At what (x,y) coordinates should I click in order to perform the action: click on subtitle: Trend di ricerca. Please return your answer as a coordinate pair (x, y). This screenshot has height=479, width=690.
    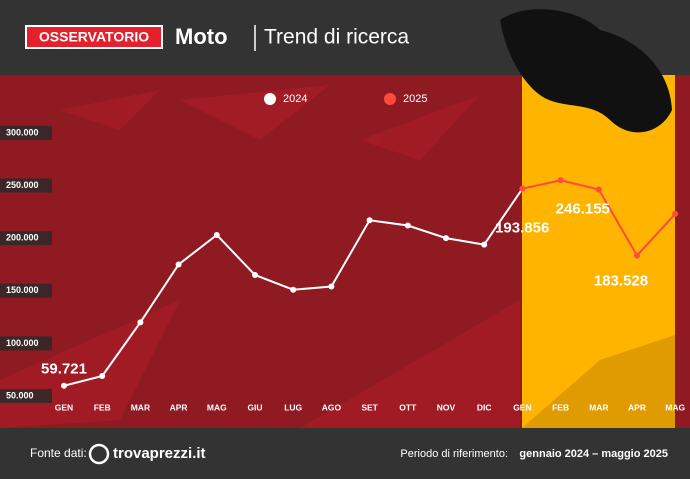
    Looking at the image, I should click on (336, 37).